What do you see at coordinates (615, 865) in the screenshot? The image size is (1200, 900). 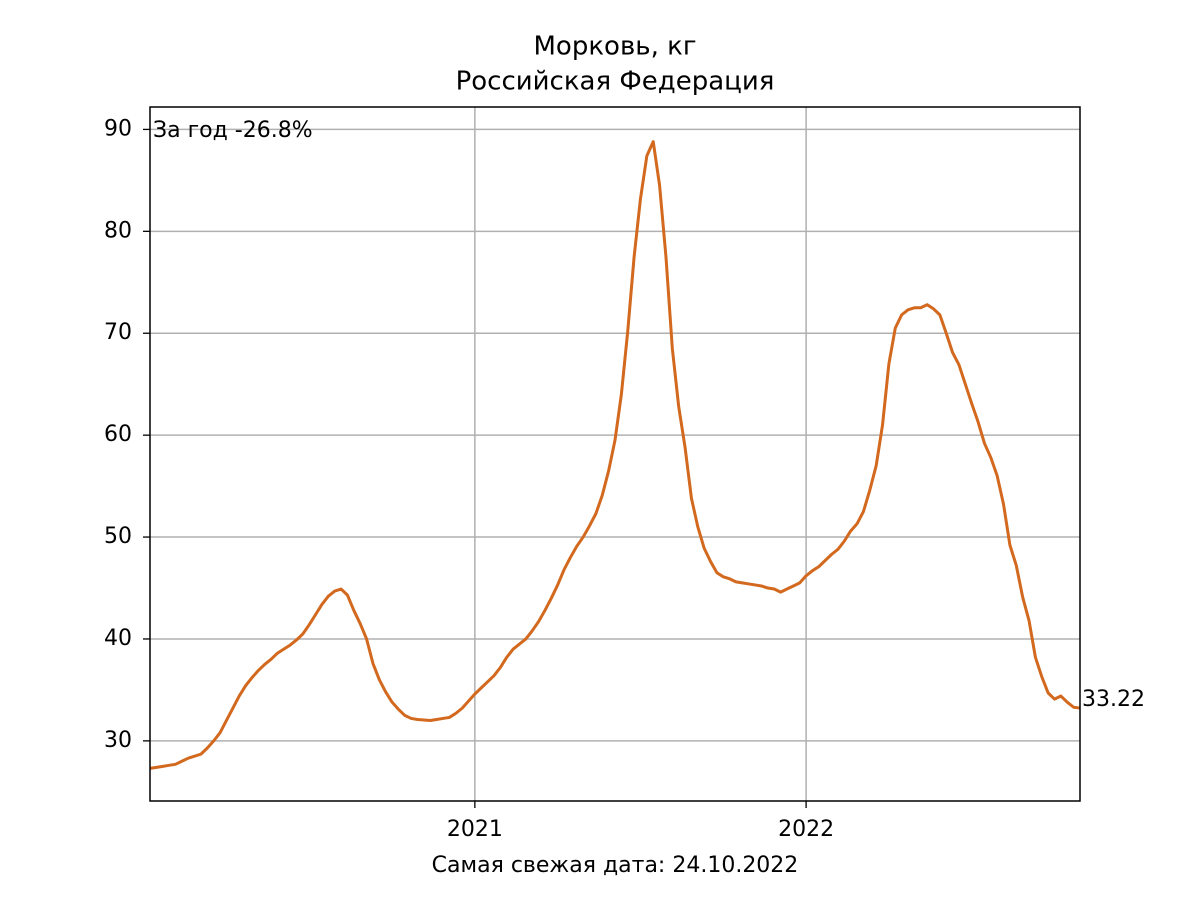 I see `footer-note: Самая свежая дата: 24.10.2022` at bounding box center [615, 865].